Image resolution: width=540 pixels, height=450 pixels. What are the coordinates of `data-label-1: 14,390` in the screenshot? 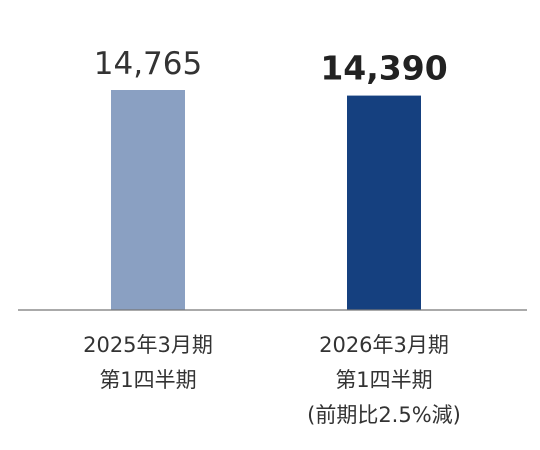 It's located at (383, 68).